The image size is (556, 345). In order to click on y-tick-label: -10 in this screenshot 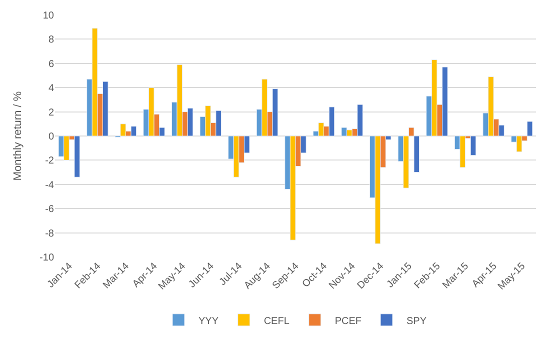, I will do `click(47, 258)`.